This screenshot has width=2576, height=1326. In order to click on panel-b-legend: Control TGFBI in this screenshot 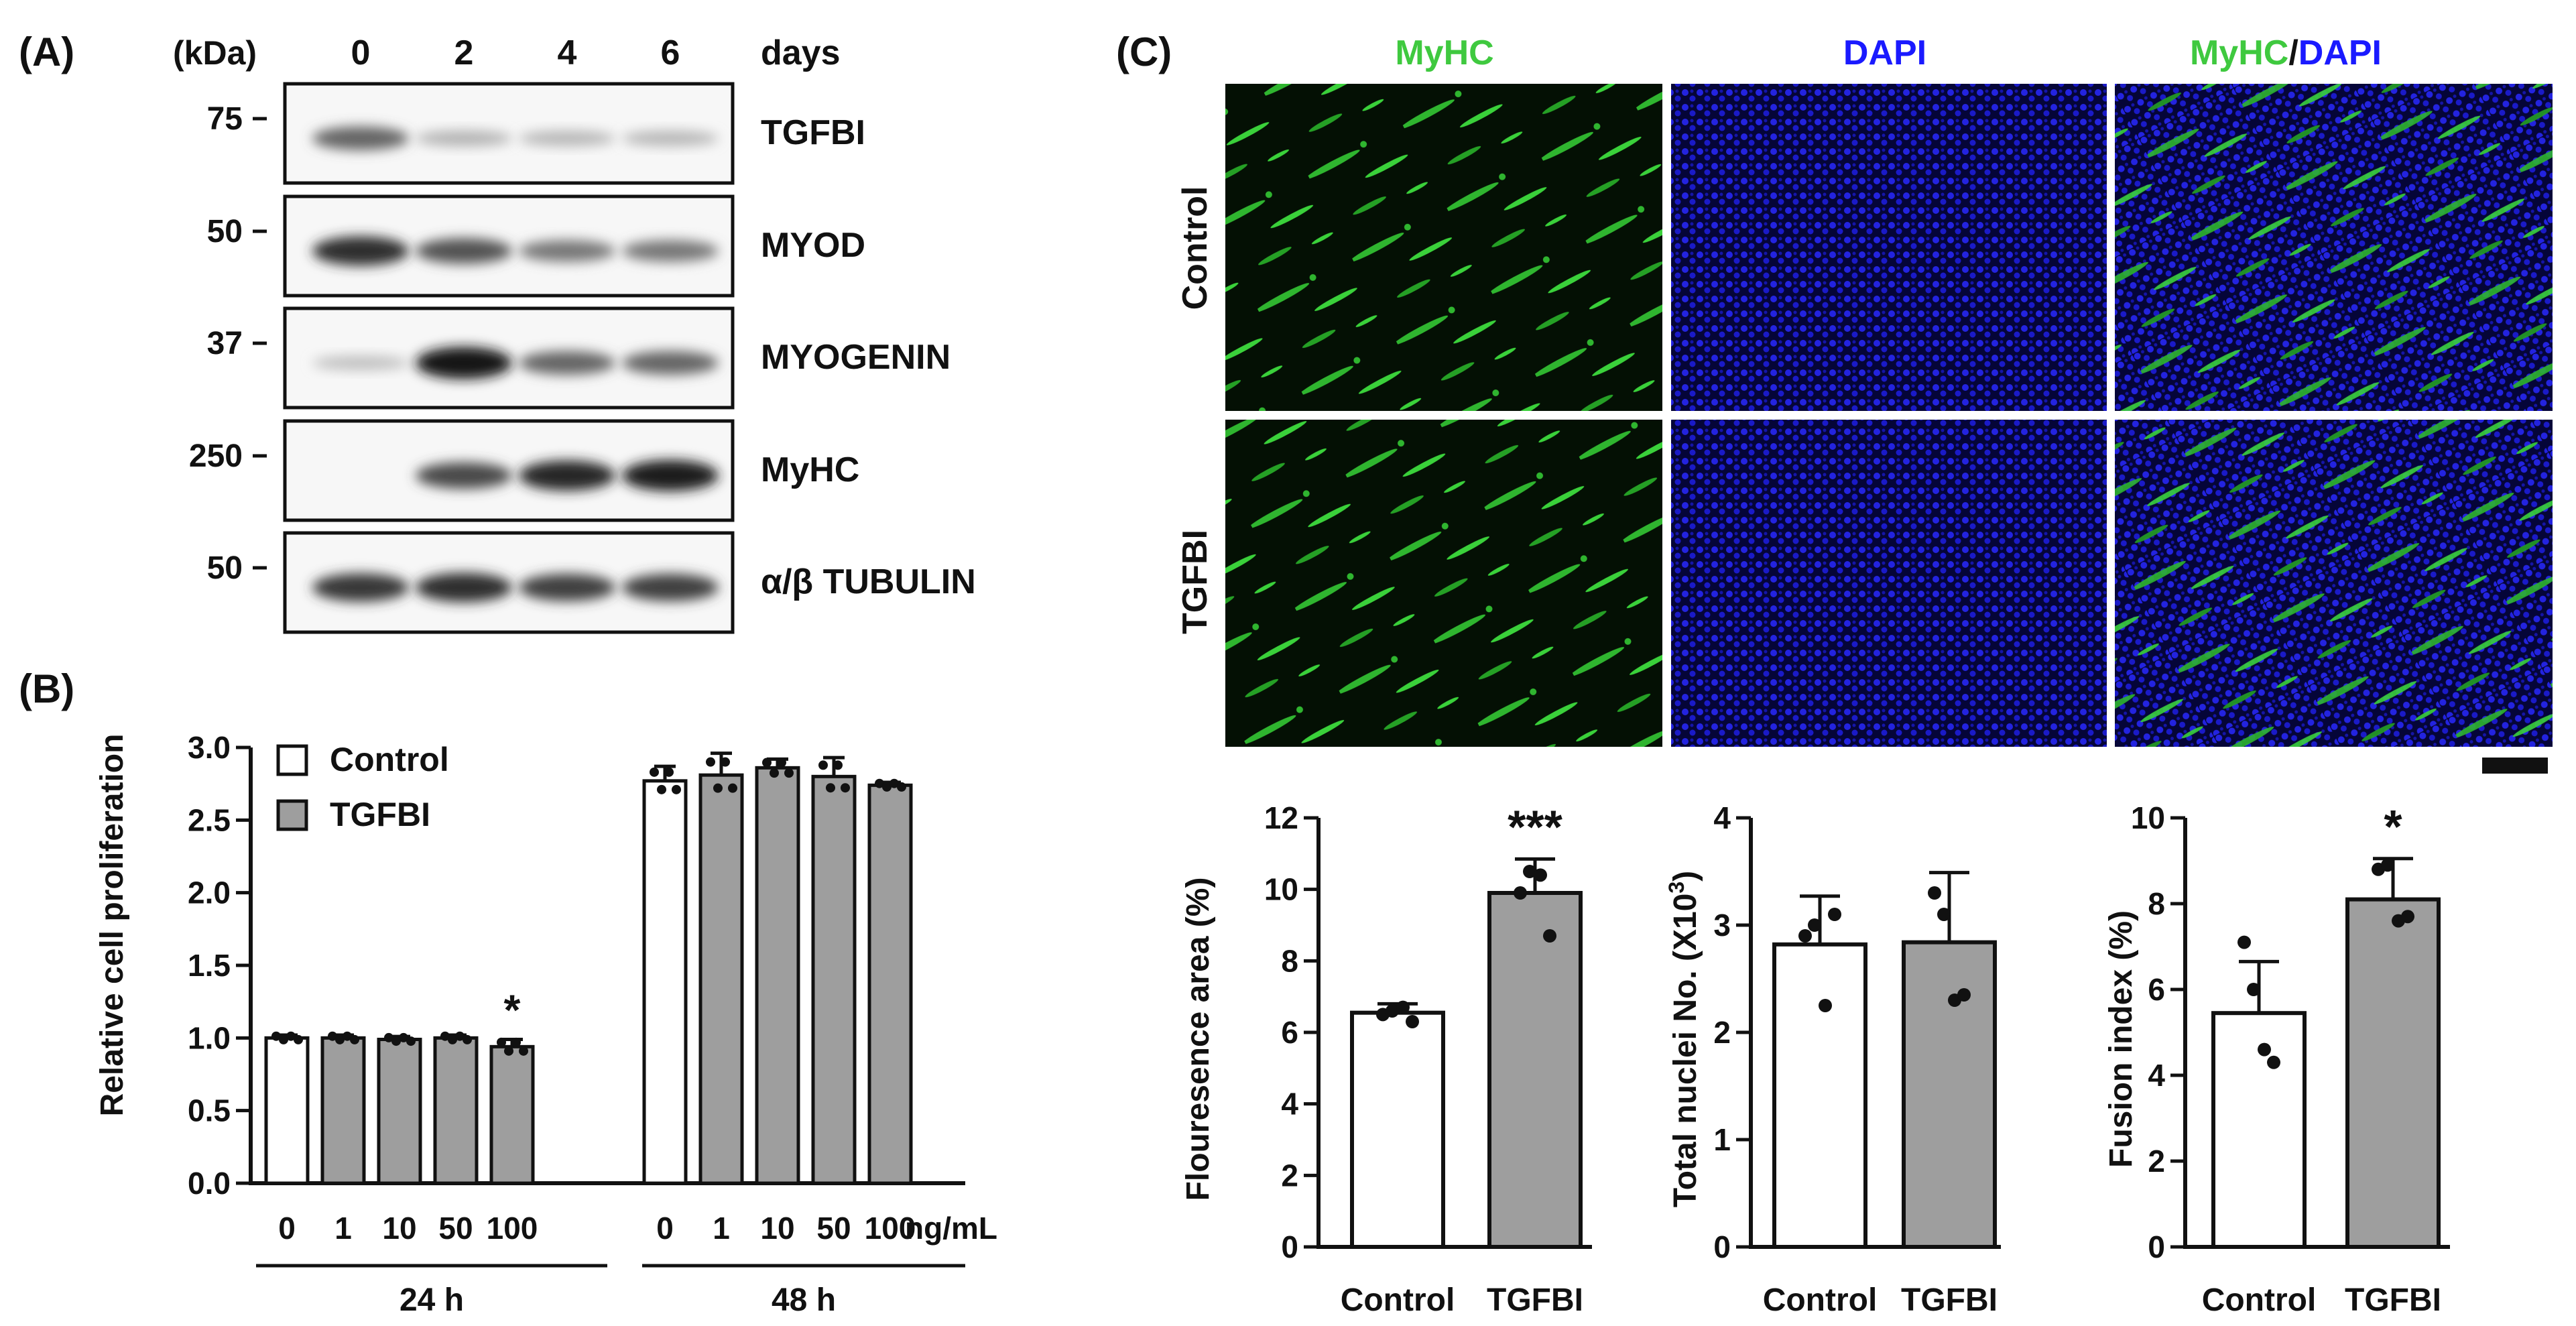, I will do `click(363, 787)`.